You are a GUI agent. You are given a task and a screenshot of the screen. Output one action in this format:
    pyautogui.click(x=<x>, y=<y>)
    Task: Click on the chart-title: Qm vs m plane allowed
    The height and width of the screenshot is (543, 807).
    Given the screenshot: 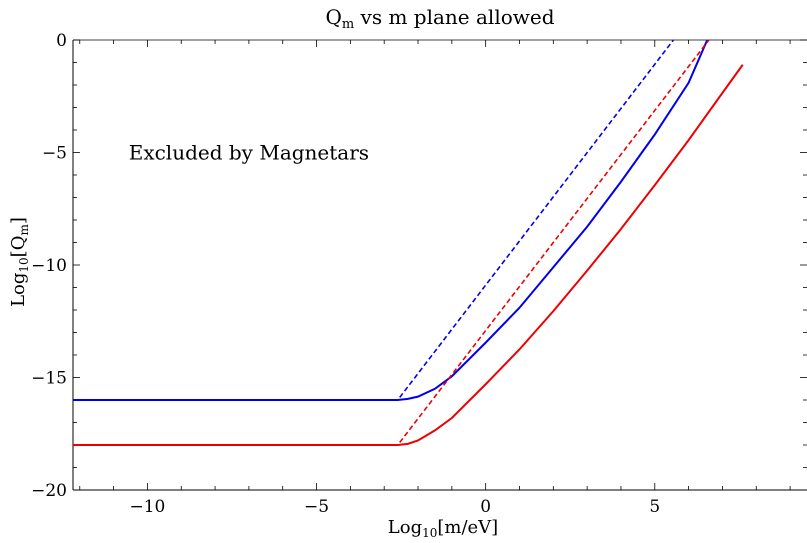 What is the action you would take?
    pyautogui.click(x=439, y=18)
    